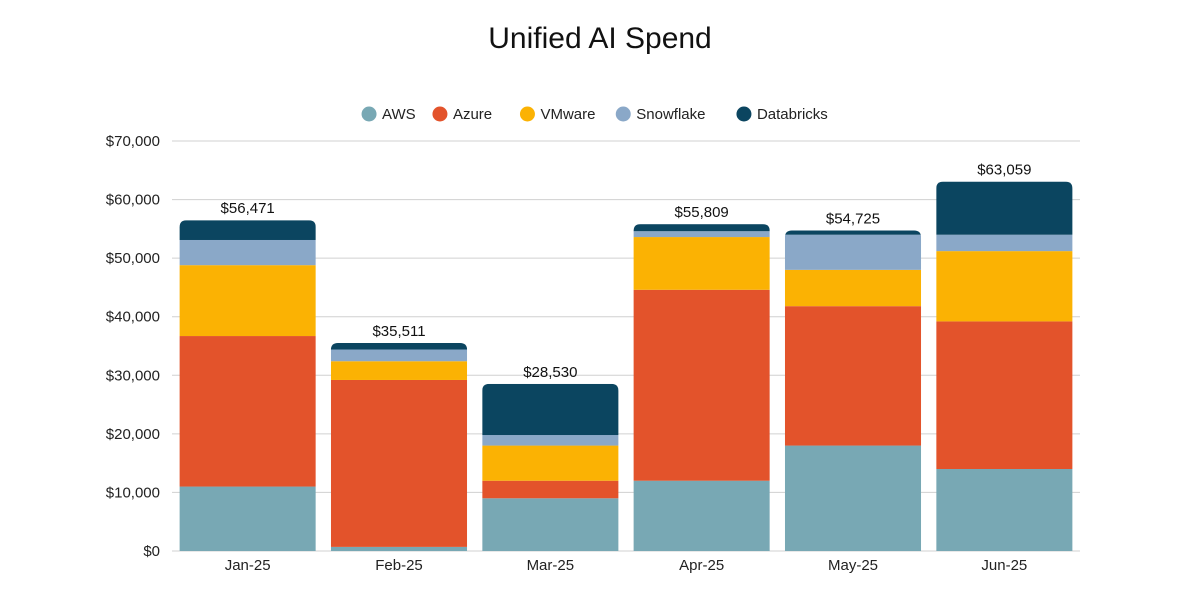 Image resolution: width=1200 pixels, height=600 pixels. I want to click on x-tick-label: Jun-25, so click(1004, 565).